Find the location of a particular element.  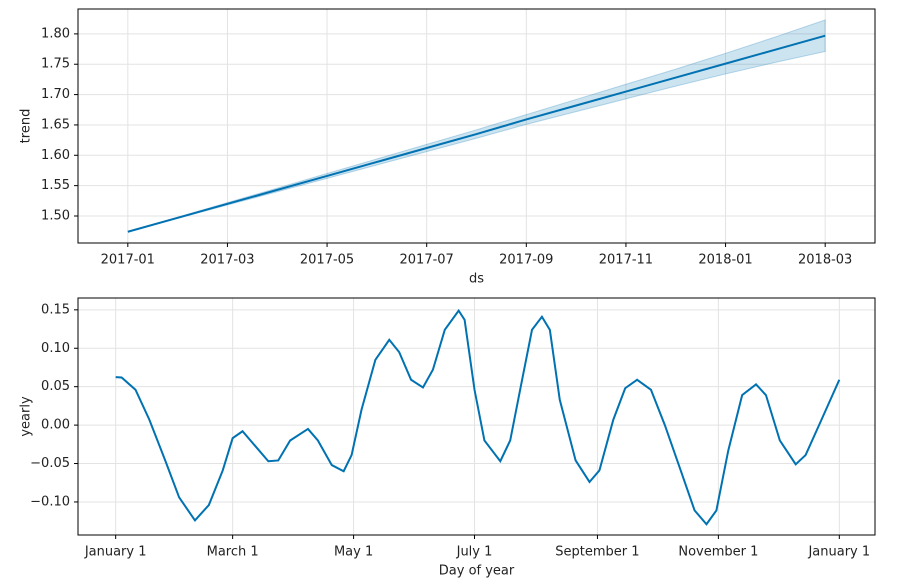

y-tick-label: 0.10 is located at coordinates (55, 348).